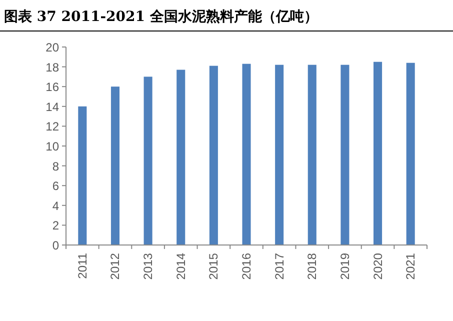 The width and height of the screenshot is (453, 321). What do you see at coordinates (148, 266) in the screenshot?
I see `x-tick-label: 2013` at bounding box center [148, 266].